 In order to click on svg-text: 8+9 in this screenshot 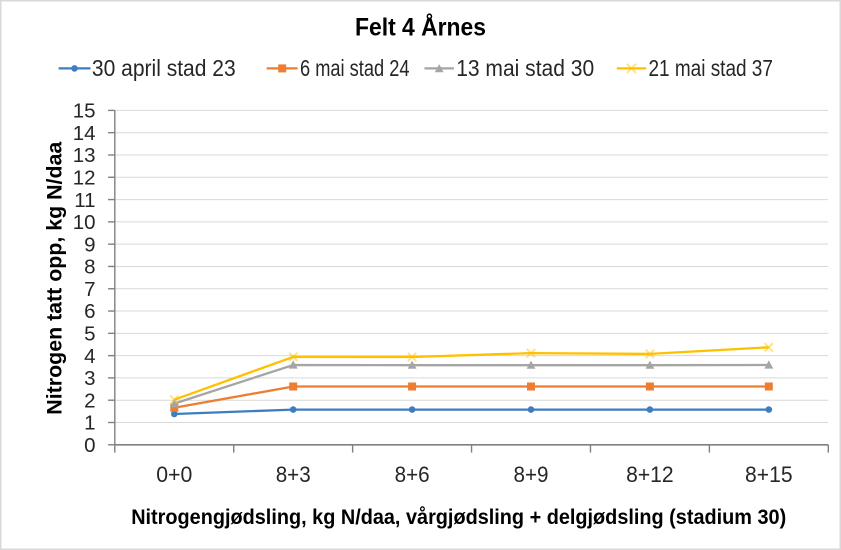, I will do `click(531, 474)`.